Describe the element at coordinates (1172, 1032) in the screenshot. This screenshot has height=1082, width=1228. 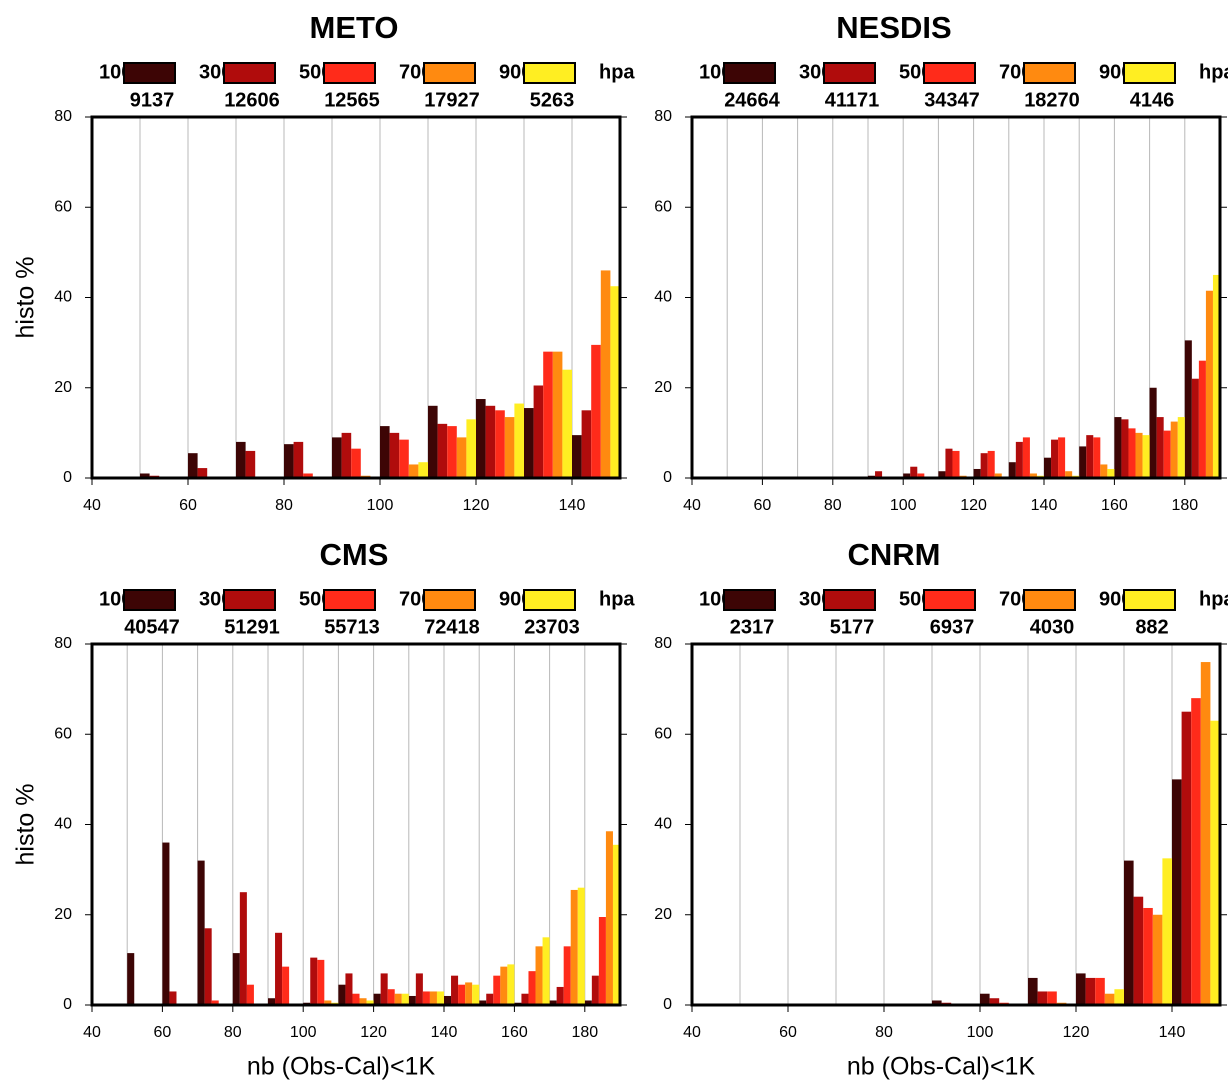
I see `x-tick-label: 140` at that location.